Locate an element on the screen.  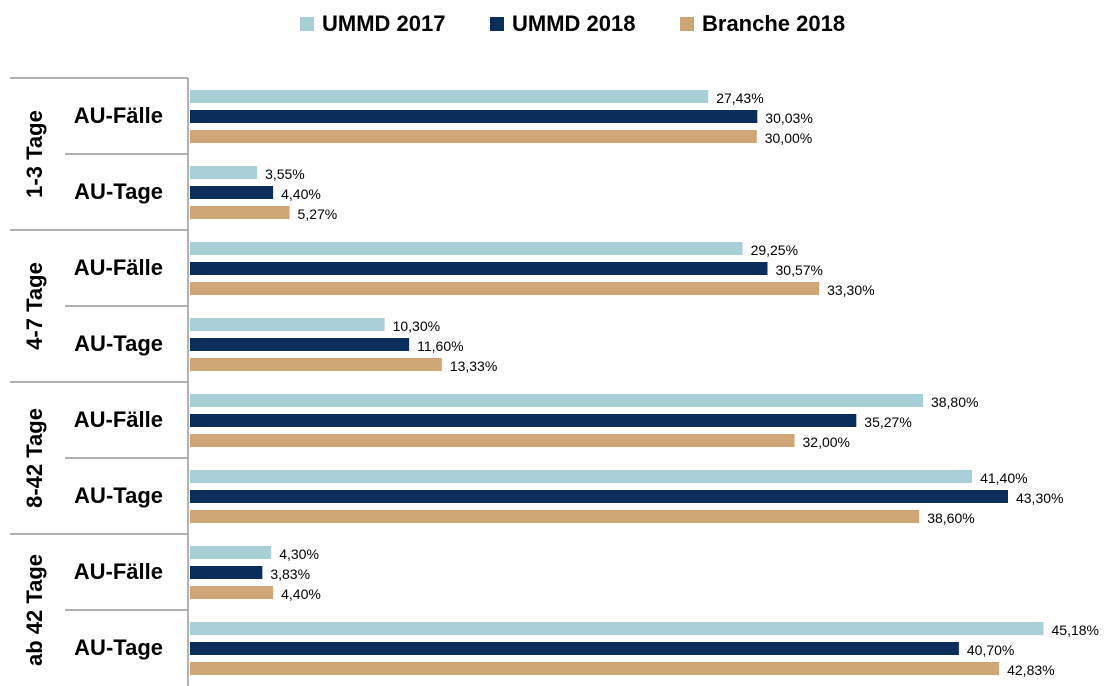
legend-label: UMMD 2018 is located at coordinates (573, 23).